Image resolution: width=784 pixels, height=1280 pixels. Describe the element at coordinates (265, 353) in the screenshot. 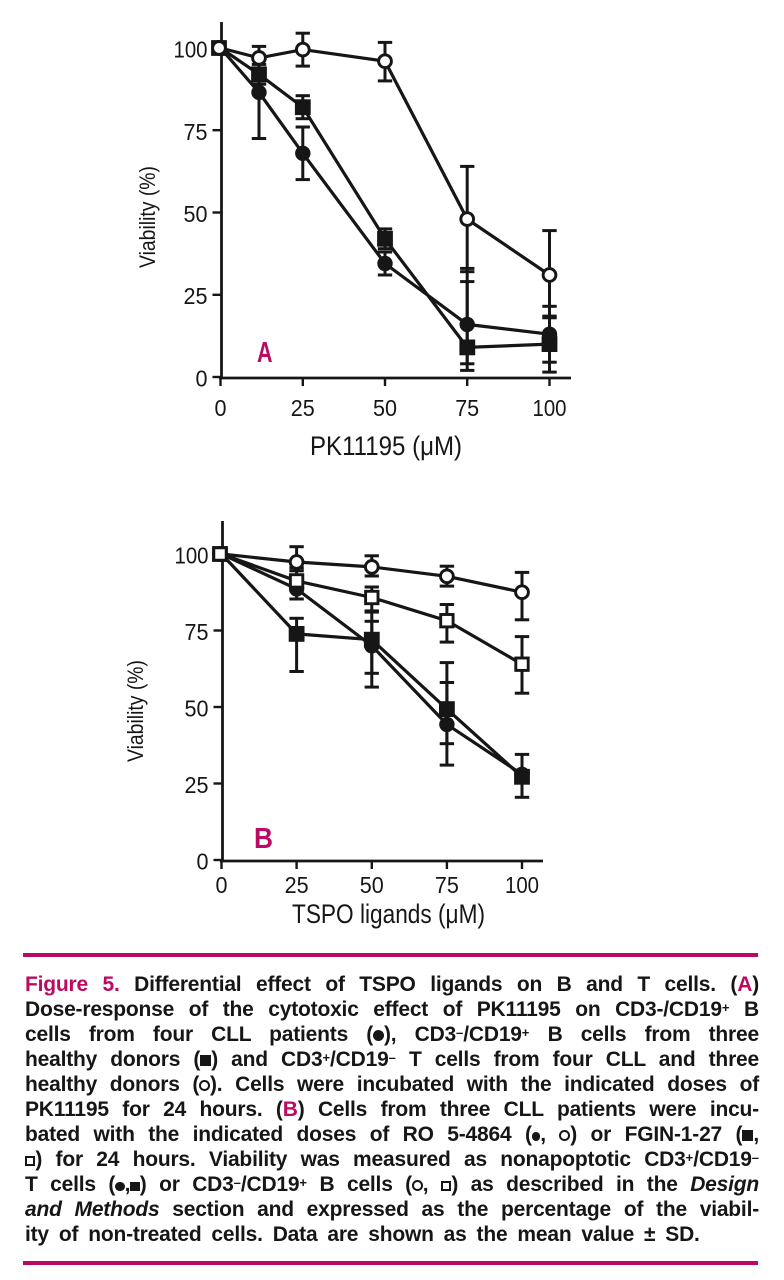

I see `svg-text: A` at that location.